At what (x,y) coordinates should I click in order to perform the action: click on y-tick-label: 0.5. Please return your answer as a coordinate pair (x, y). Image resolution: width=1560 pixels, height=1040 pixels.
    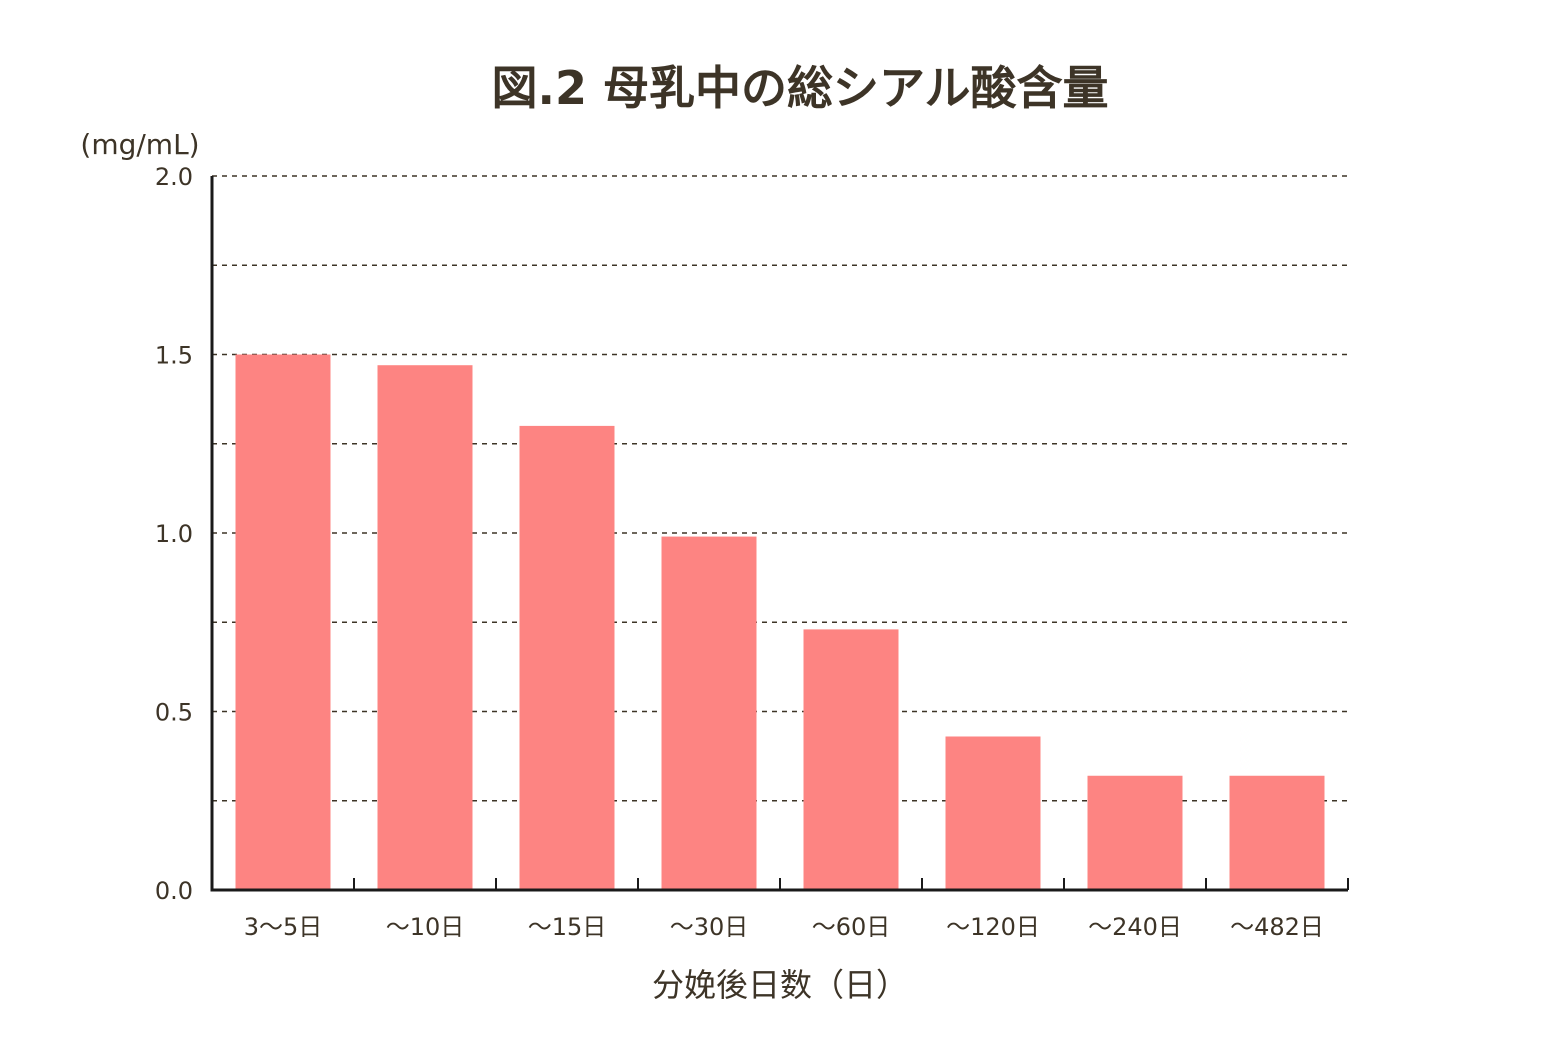
    Looking at the image, I should click on (174, 713).